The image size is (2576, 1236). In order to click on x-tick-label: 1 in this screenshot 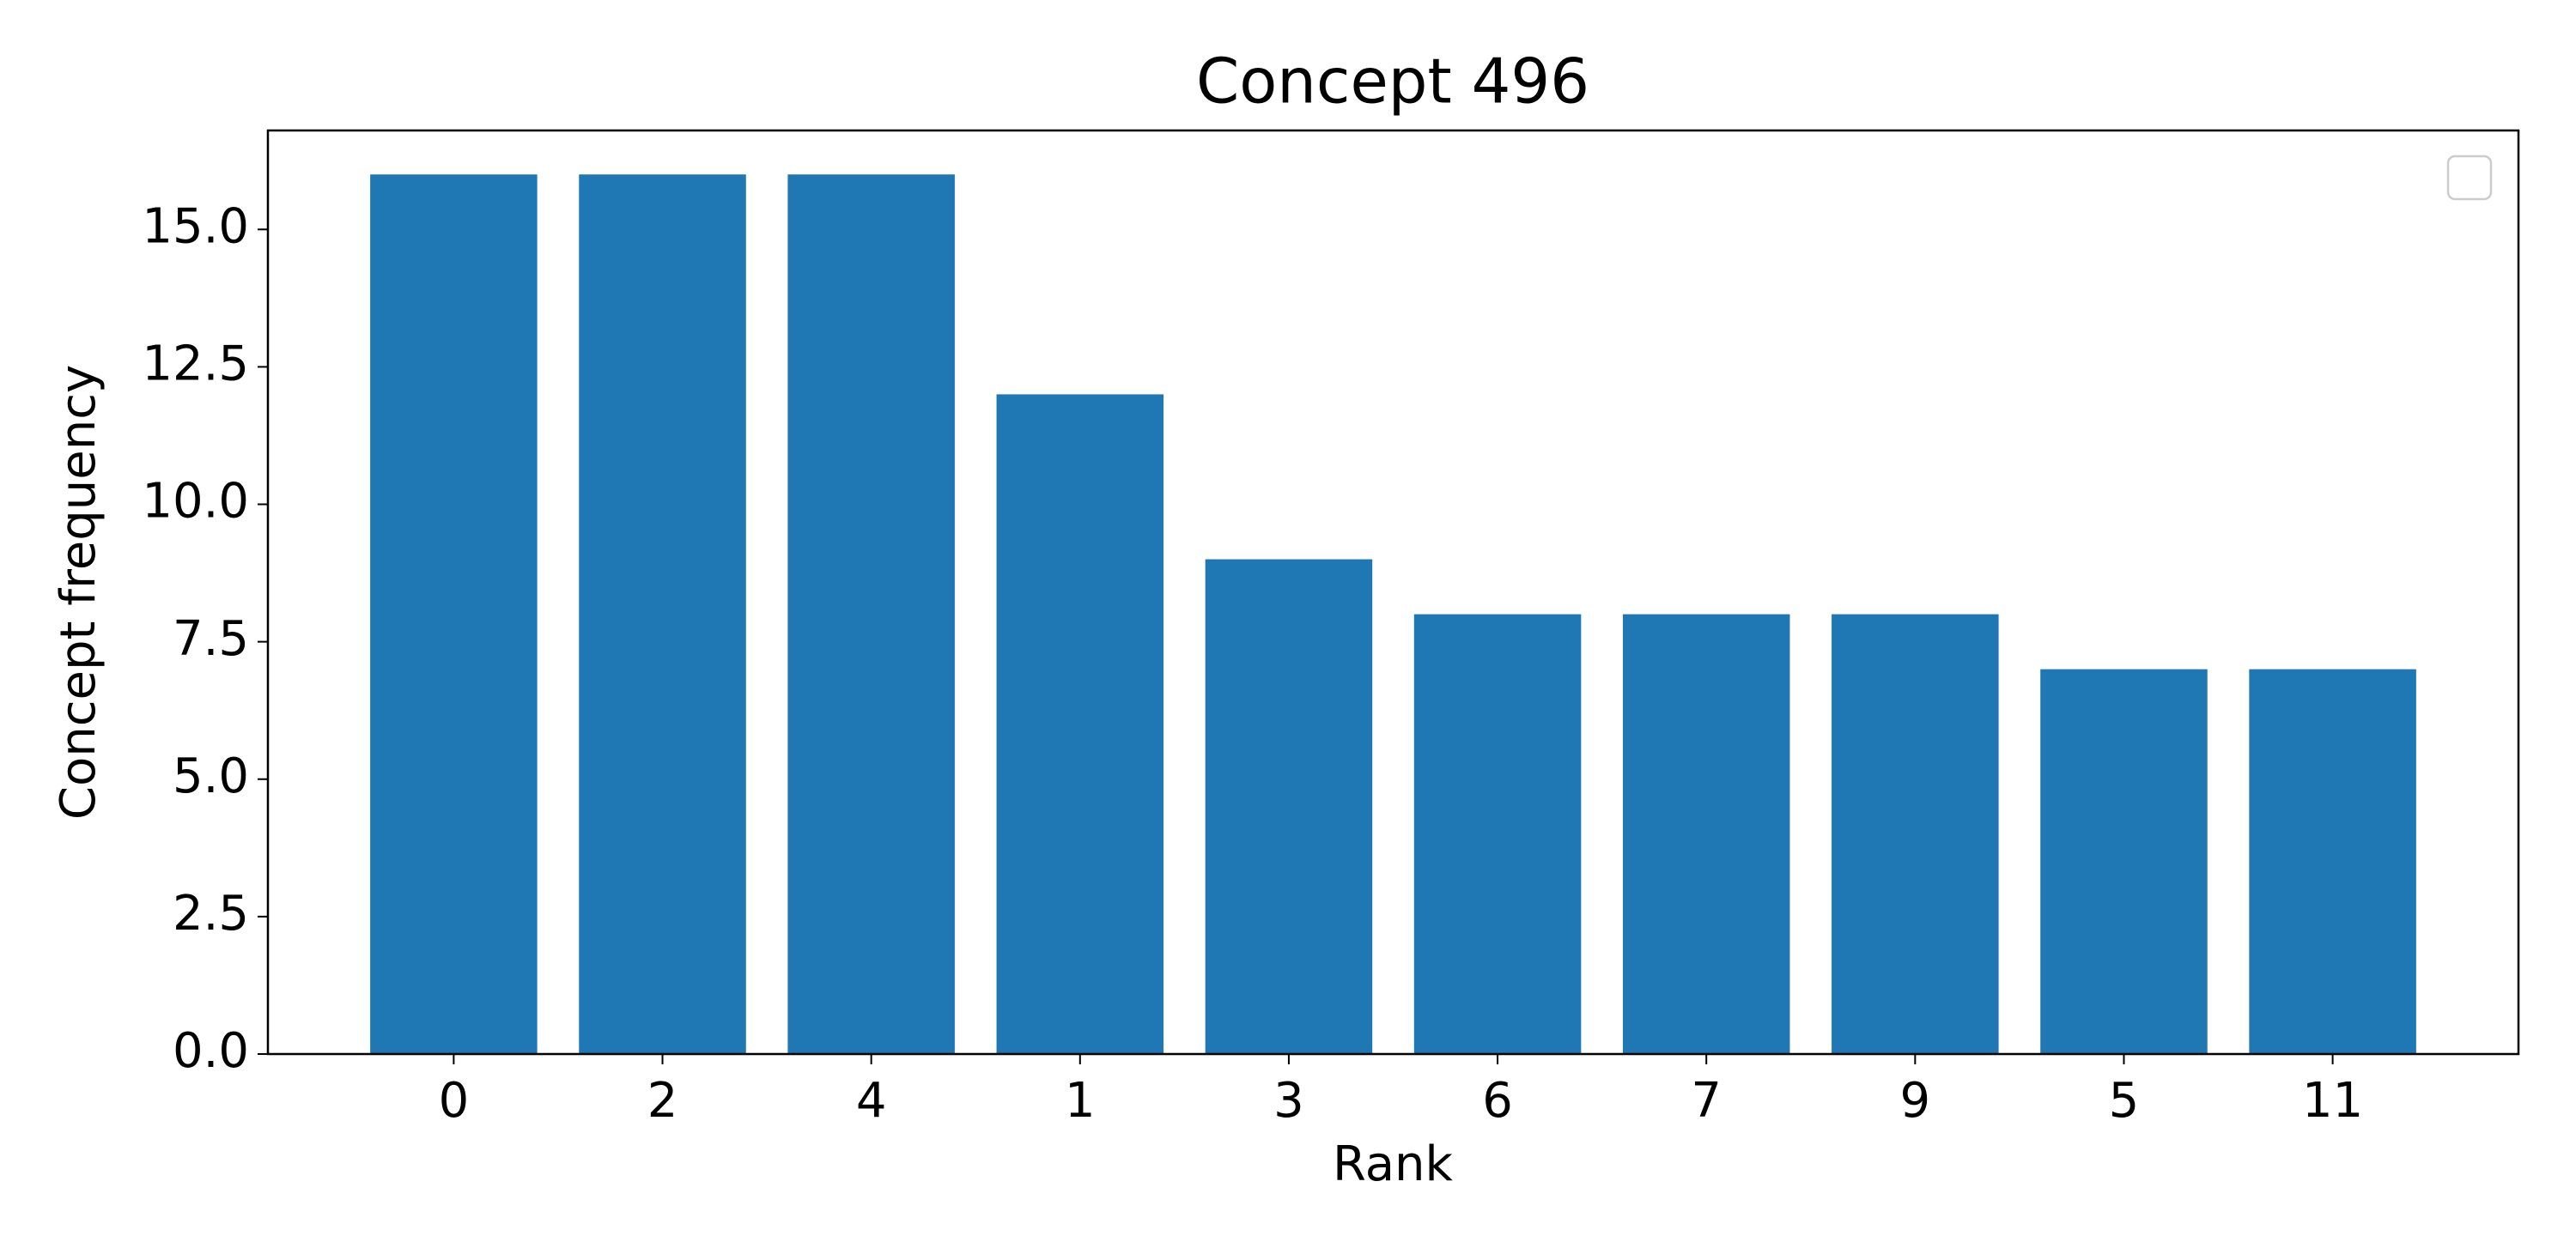, I will do `click(1080, 1101)`.